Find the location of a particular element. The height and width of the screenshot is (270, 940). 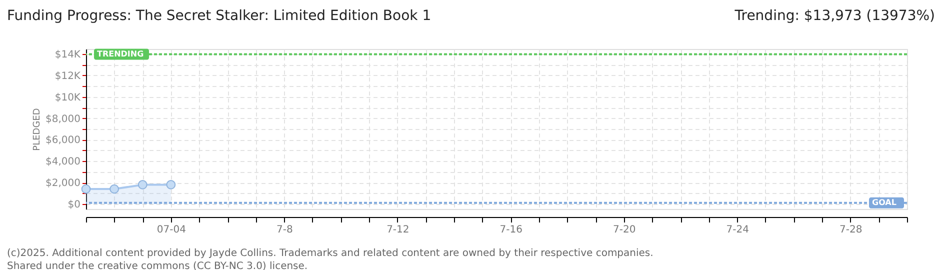

ref-line-label: GOAL is located at coordinates (884, 202).